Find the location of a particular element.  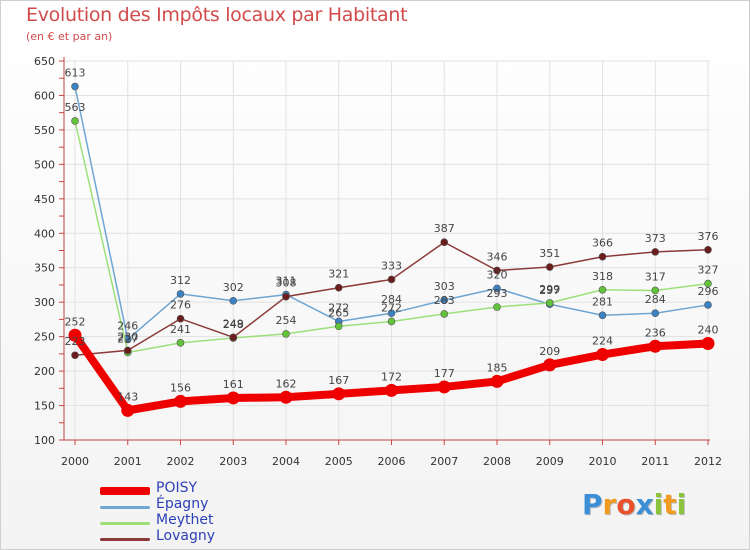

data-label-pagny: 613 is located at coordinates (75, 72).